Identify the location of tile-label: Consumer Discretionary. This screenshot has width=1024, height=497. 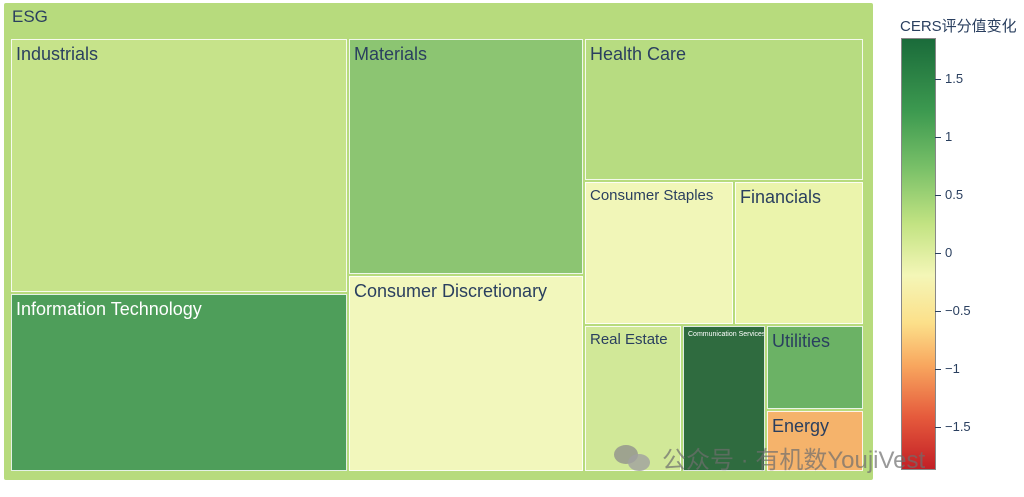
(451, 291).